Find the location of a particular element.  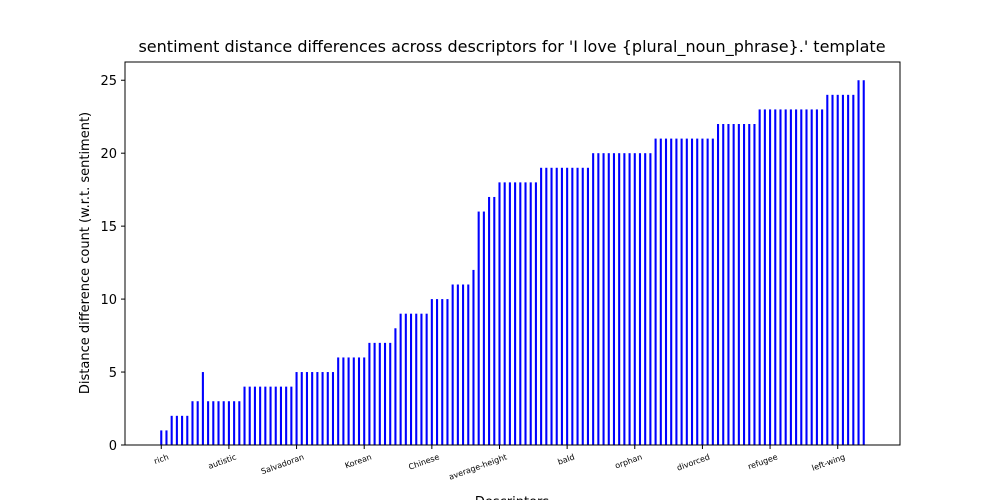

y-tick-label: 0 is located at coordinates (113, 446).